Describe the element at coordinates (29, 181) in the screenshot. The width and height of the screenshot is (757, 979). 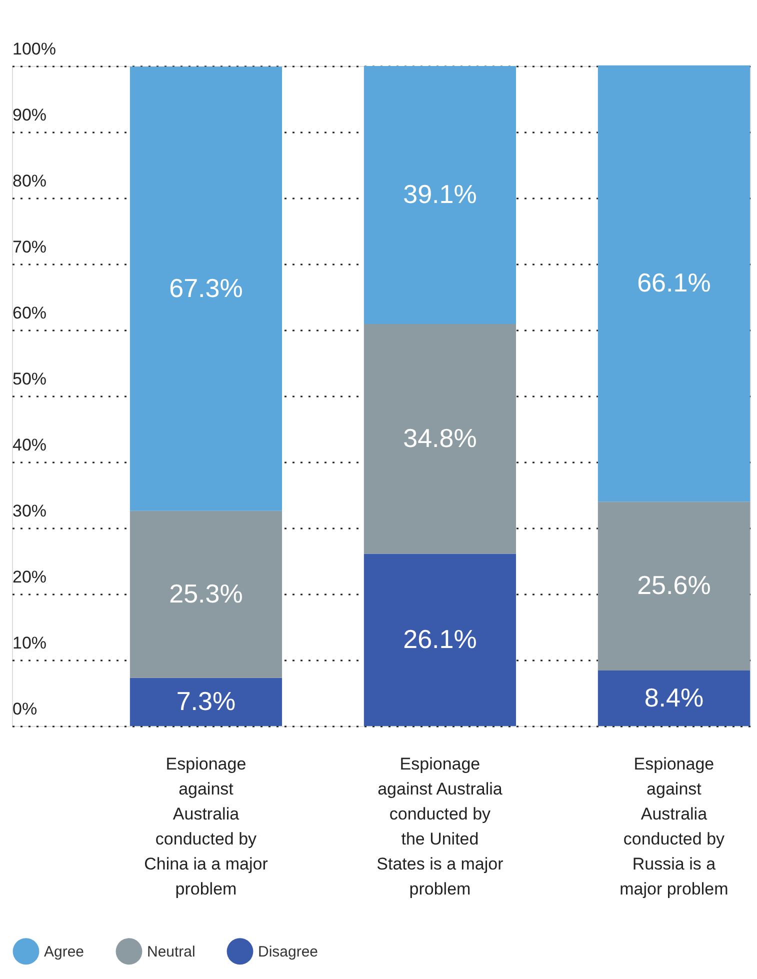
I see `y-tick-label: 80%` at that location.